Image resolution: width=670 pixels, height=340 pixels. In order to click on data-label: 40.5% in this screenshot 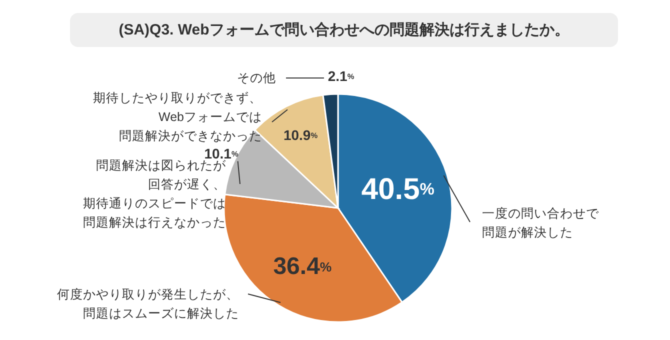, I will do `click(398, 189)`.